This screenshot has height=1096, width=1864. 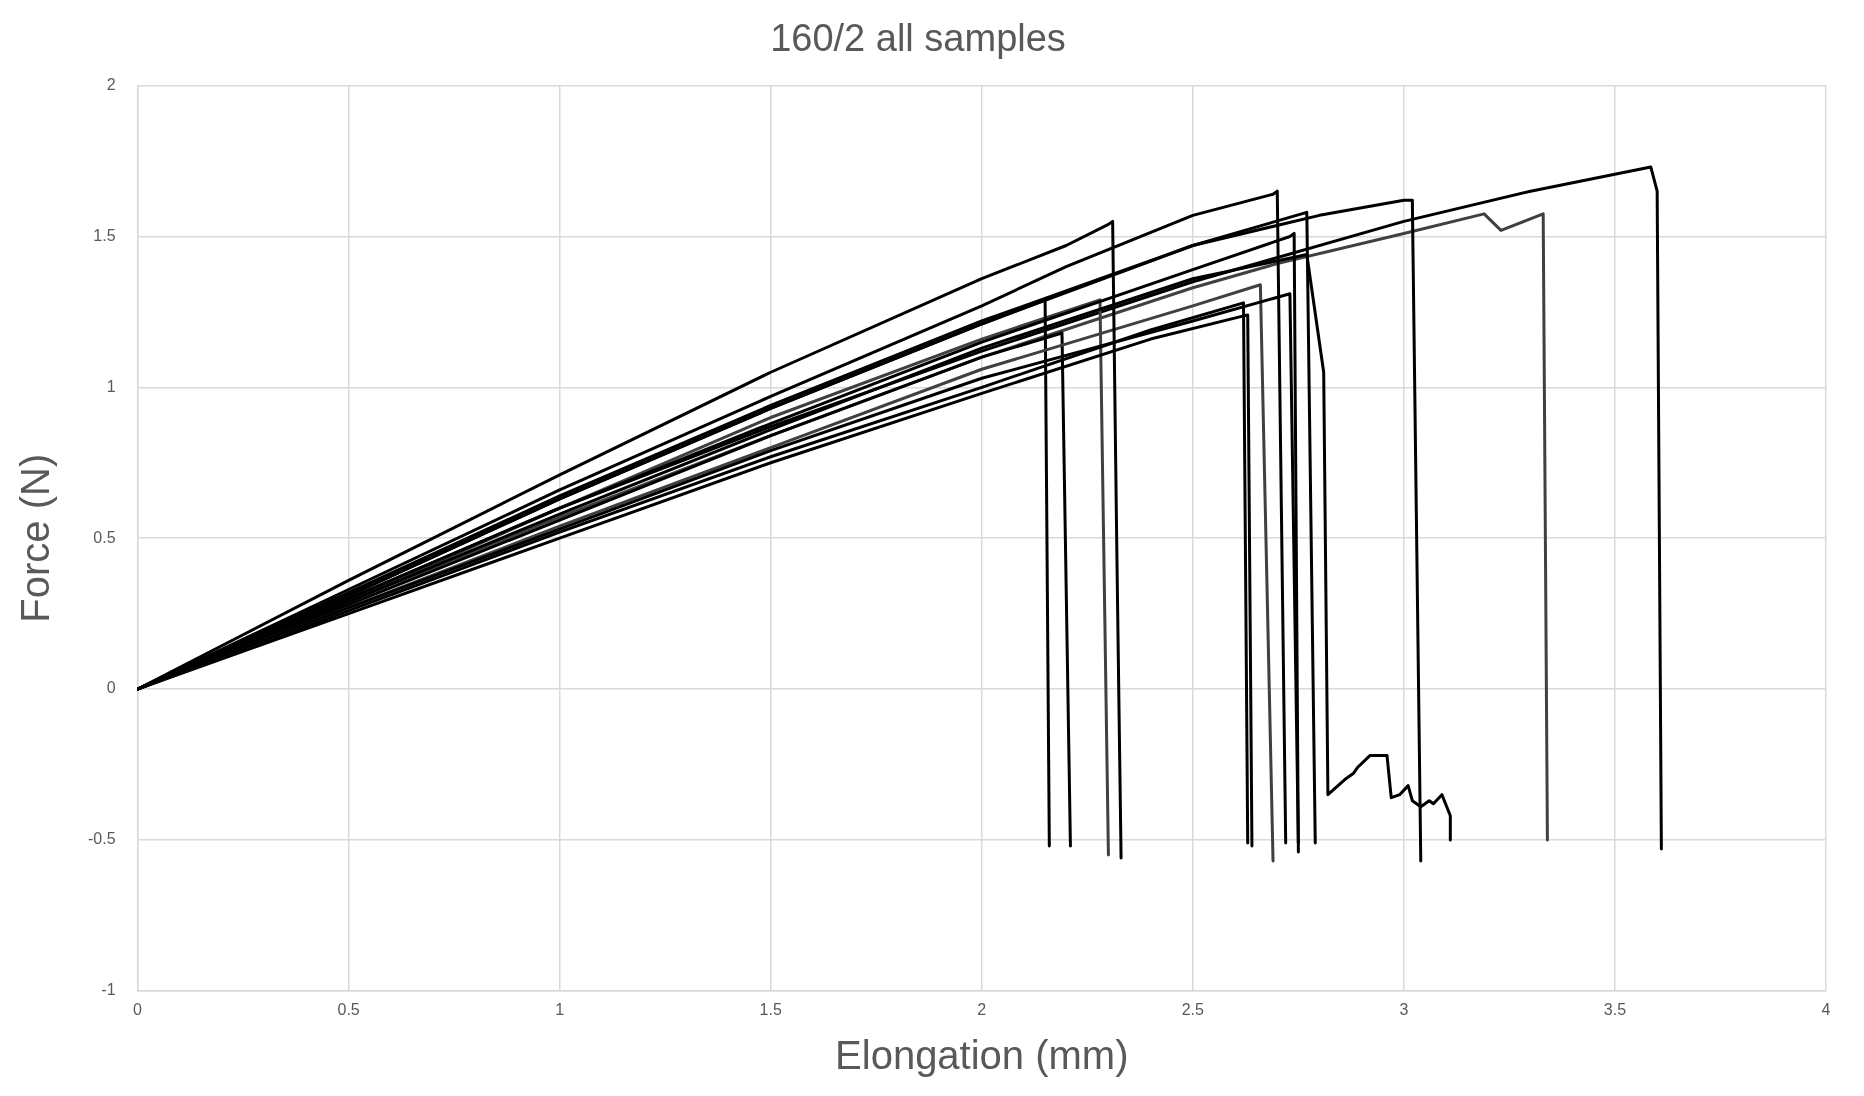 I want to click on x-tick-label: 1.5, so click(x=770, y=1009).